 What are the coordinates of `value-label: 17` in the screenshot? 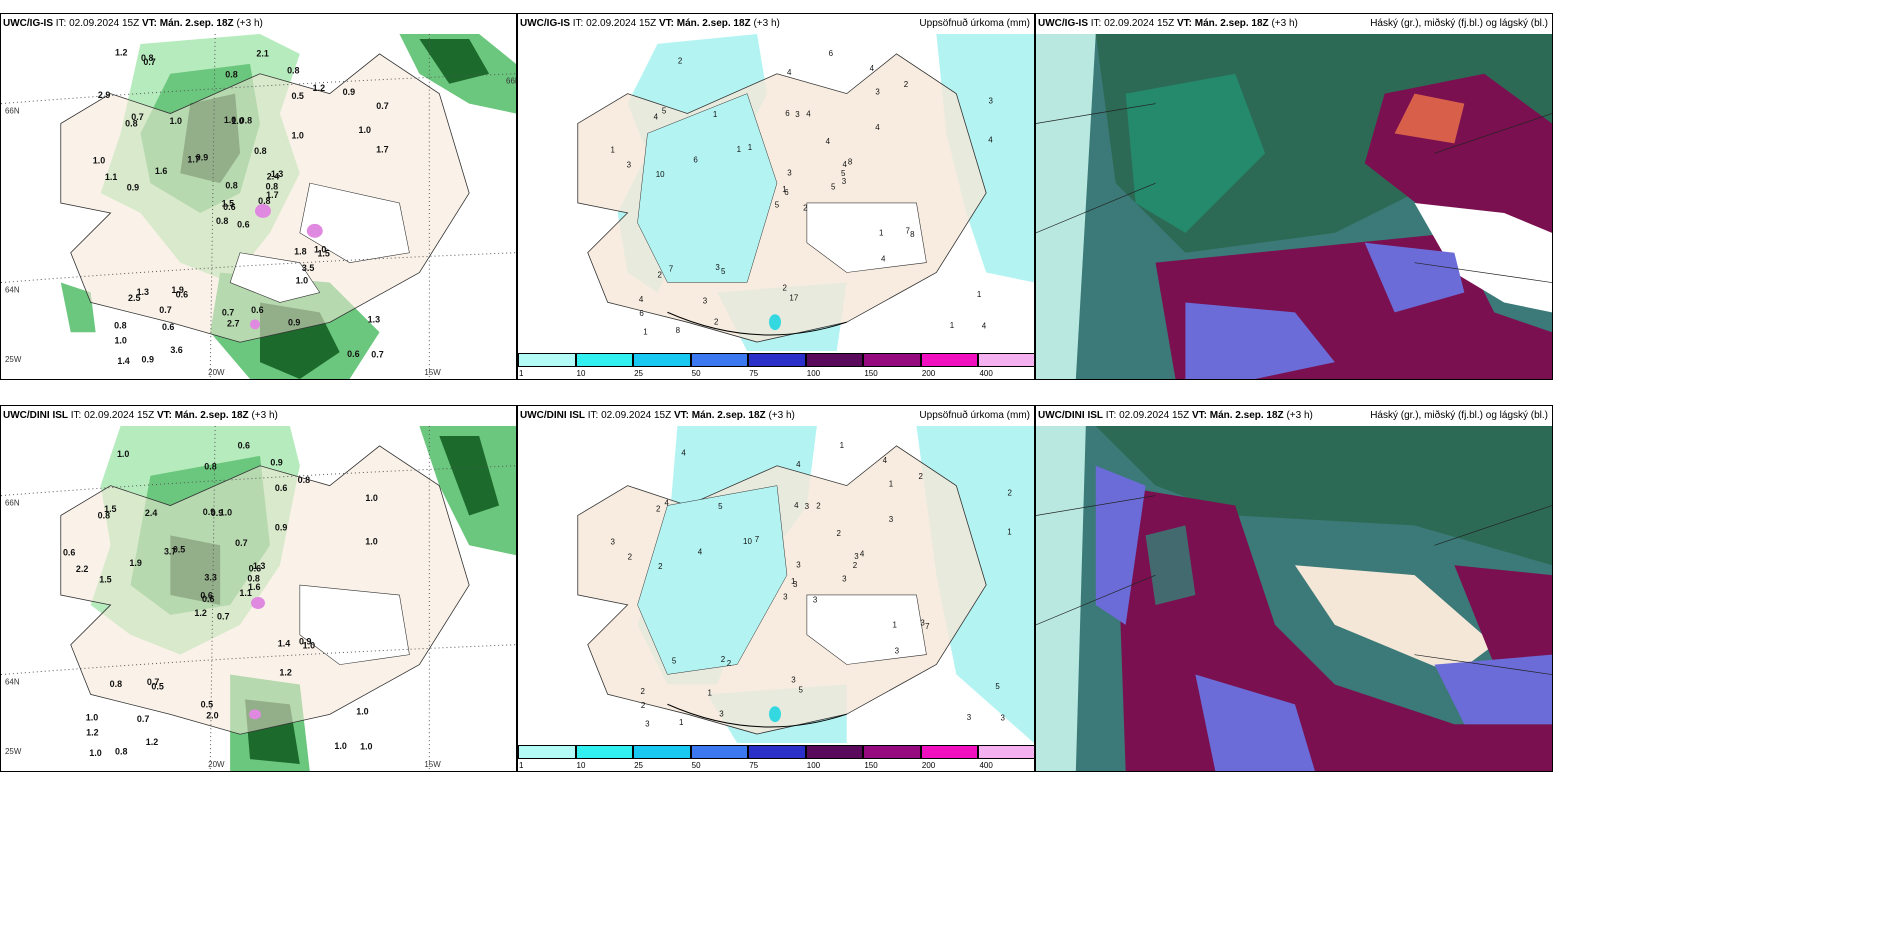 It's located at (793, 297).